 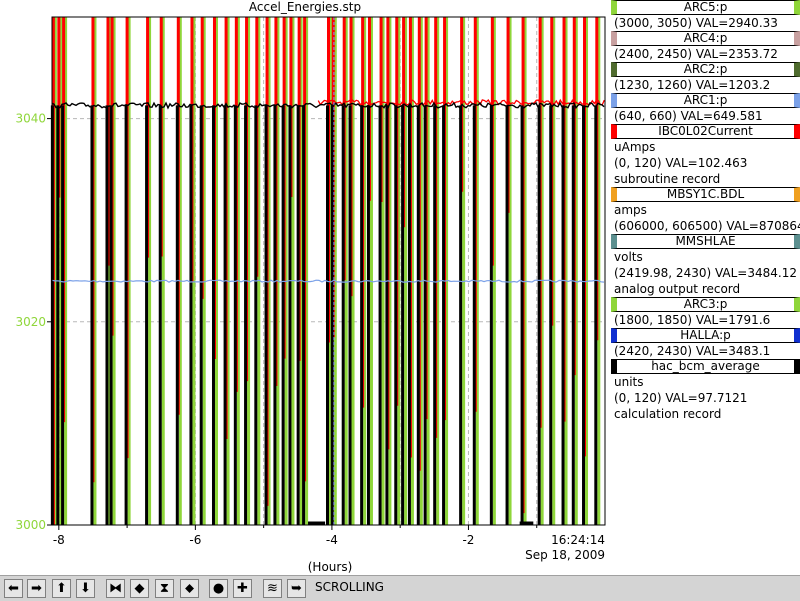 I want to click on legend-item-name: hac_bcm_average, so click(x=705, y=366).